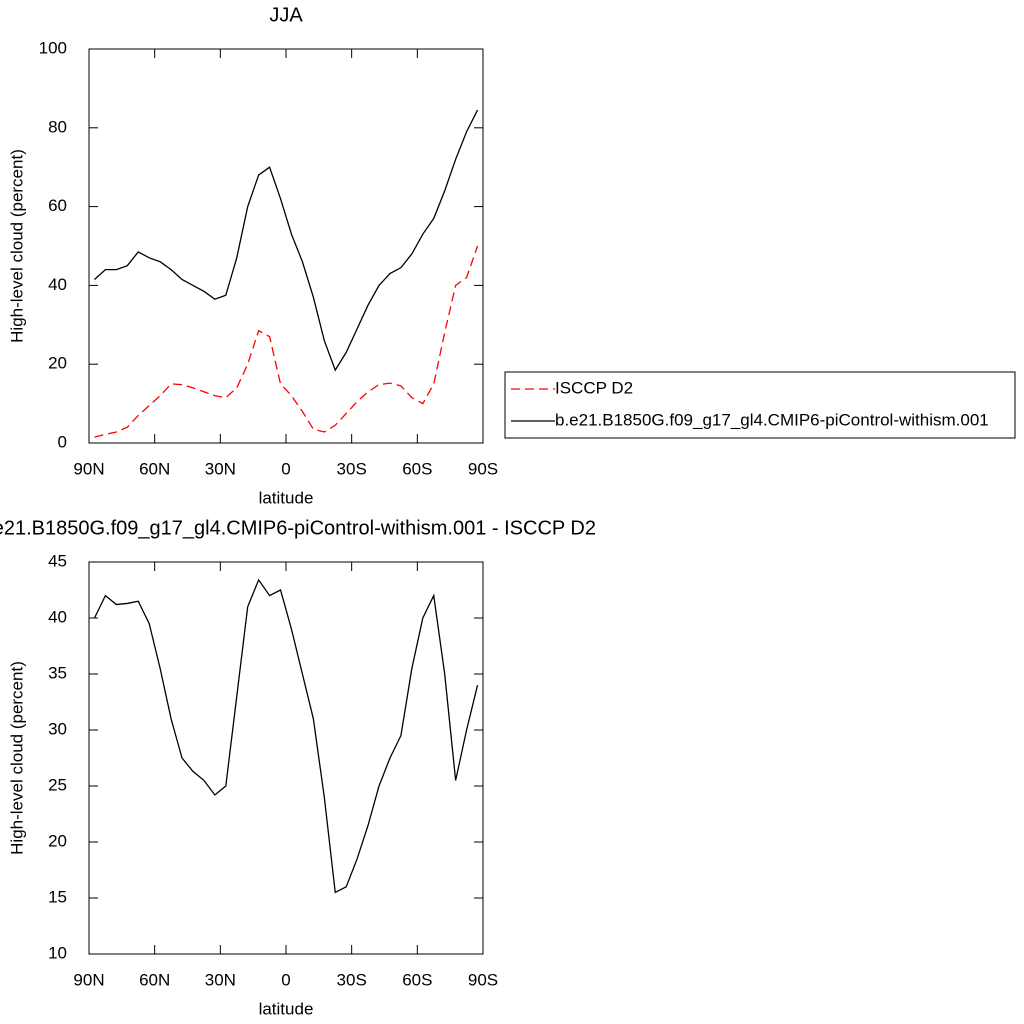 Image resolution: width=1024 pixels, height=1024 pixels. I want to click on y-tick-label: 10, so click(57, 952).